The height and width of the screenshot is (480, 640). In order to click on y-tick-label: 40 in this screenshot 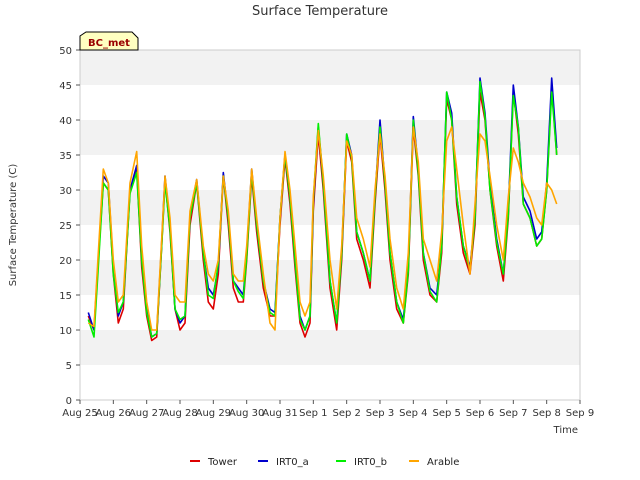, I will do `click(65, 121)`.